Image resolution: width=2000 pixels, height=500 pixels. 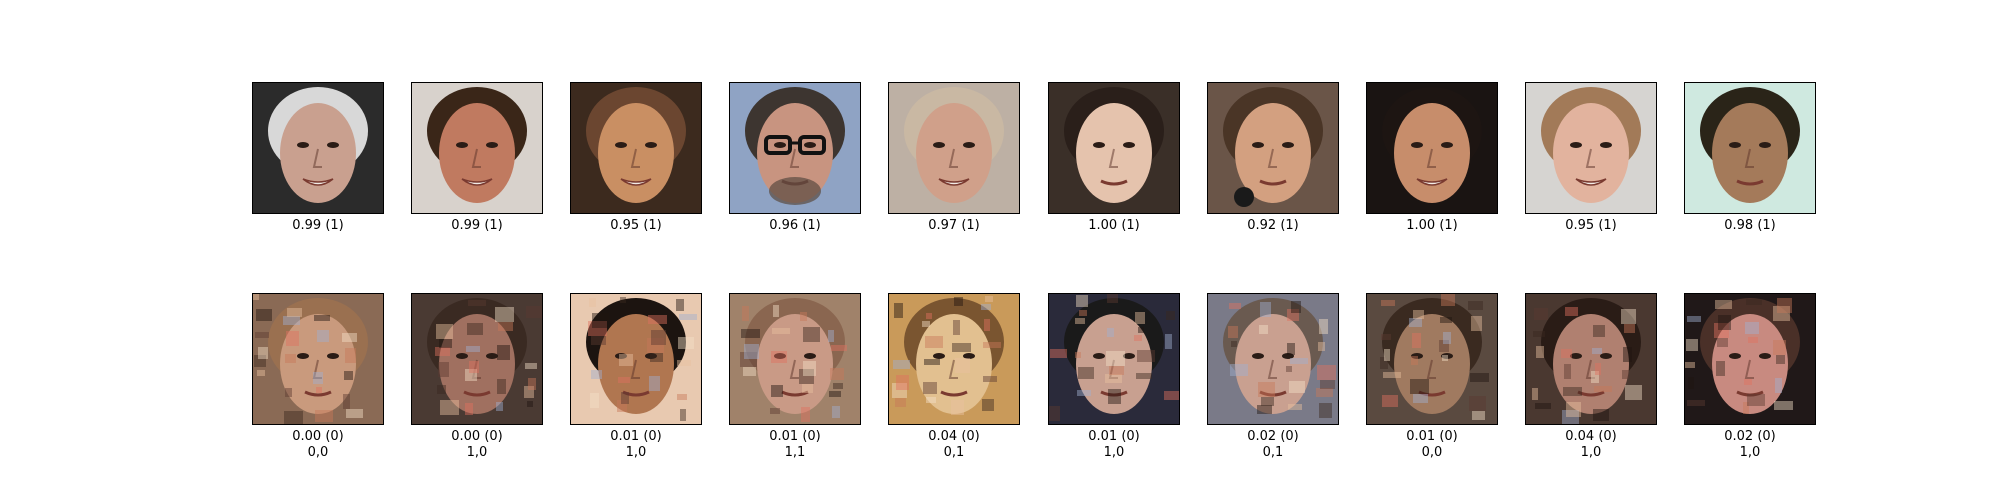 I want to click on generated-sample: 0.00 (0) 0,0, so click(x=318, y=377).